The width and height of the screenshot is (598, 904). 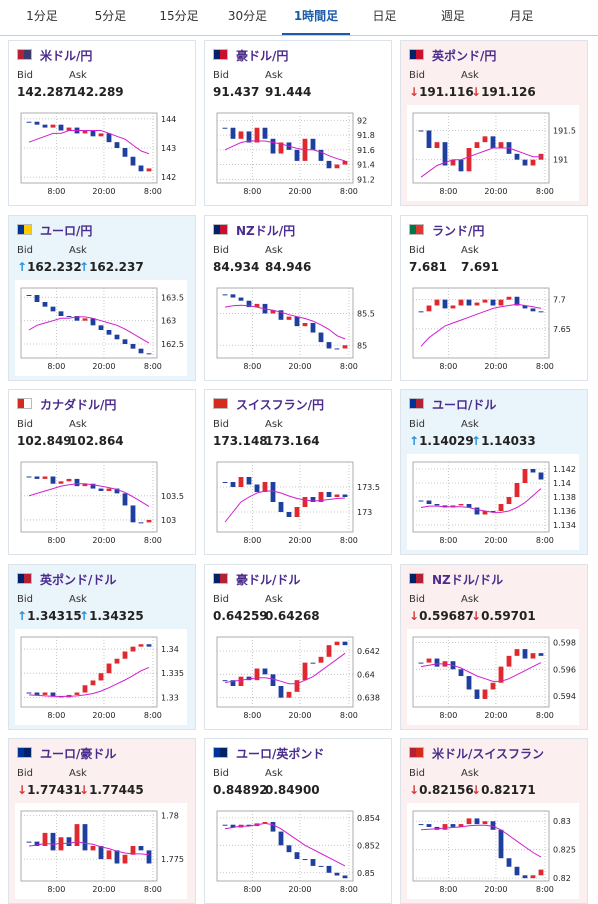 What do you see at coordinates (247, 16) in the screenshot?
I see `tab: 30分足` at bounding box center [247, 16].